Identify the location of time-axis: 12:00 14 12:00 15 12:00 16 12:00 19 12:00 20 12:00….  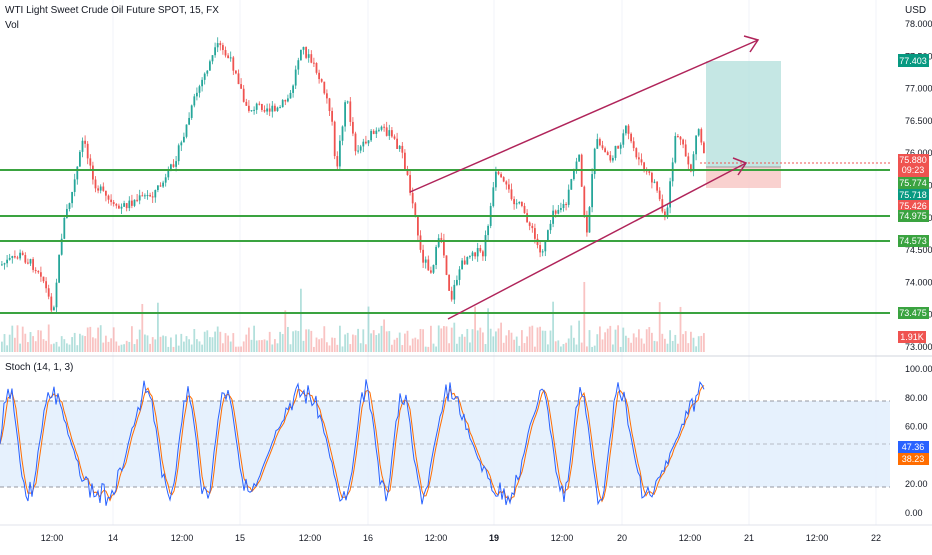
(461, 538).